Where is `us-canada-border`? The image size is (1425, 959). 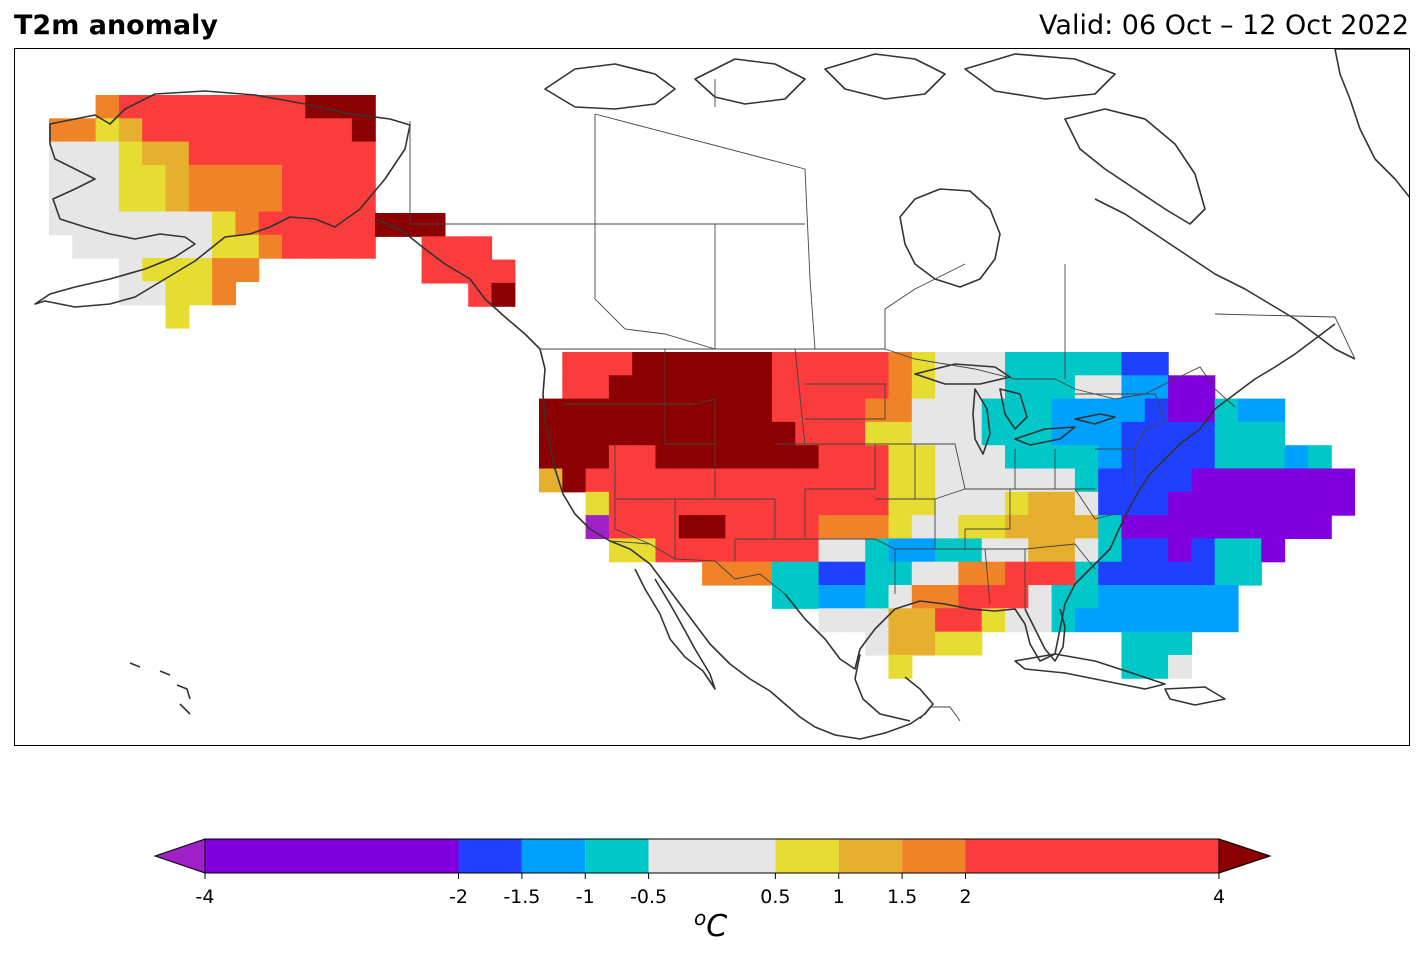 us-canada-border is located at coordinates (888, 378).